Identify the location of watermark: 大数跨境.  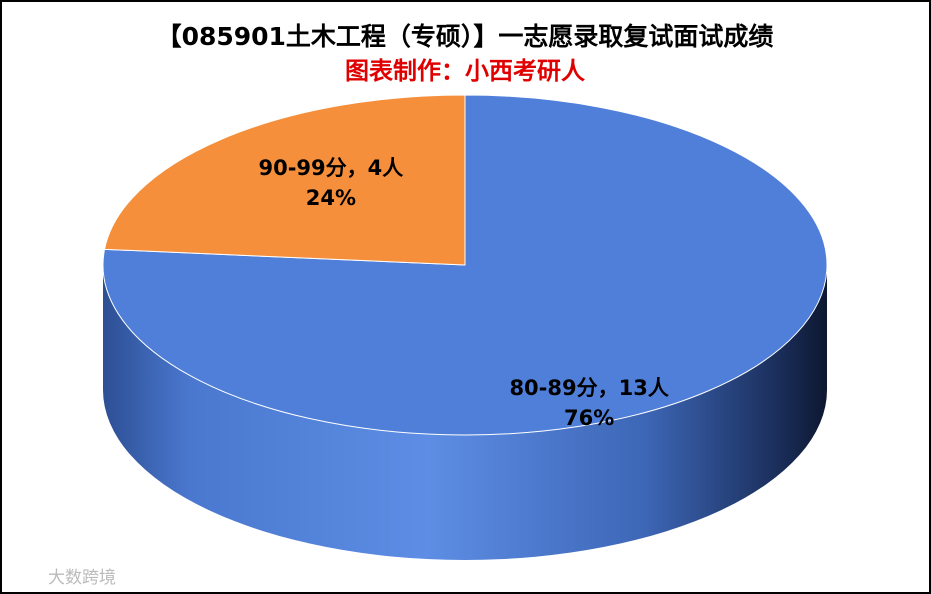
(82, 578).